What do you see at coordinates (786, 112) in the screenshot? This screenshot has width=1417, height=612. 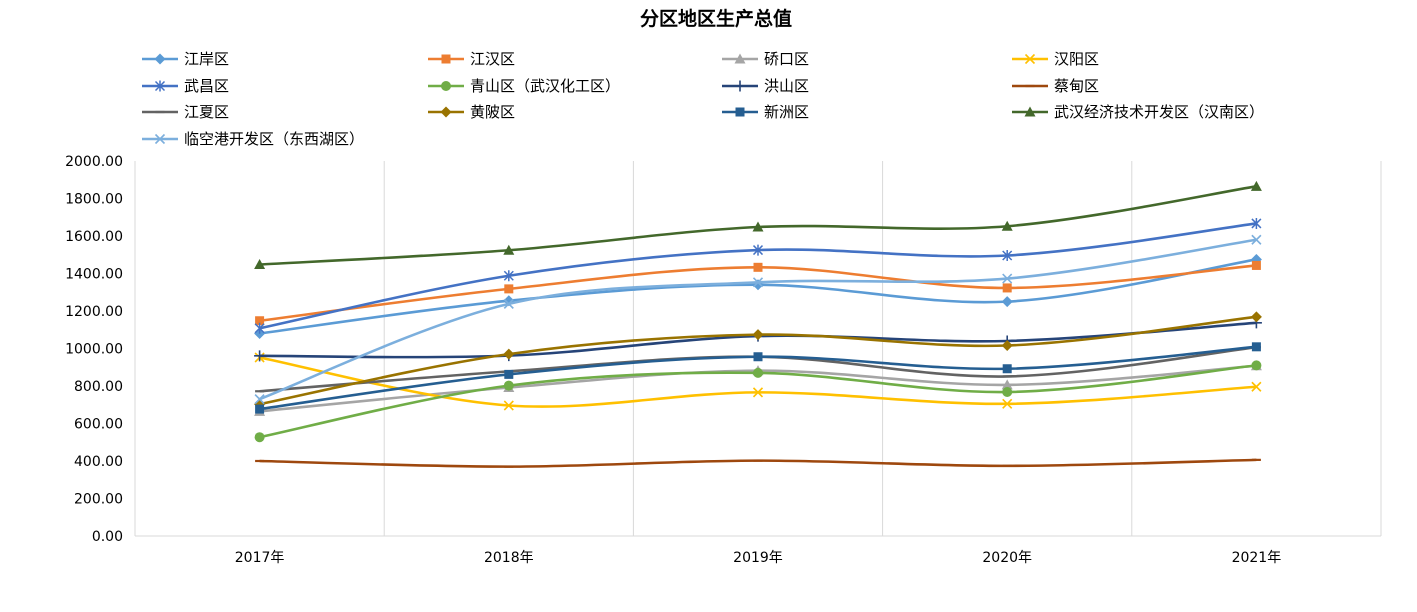 I see `legend-label: 新洲区` at bounding box center [786, 112].